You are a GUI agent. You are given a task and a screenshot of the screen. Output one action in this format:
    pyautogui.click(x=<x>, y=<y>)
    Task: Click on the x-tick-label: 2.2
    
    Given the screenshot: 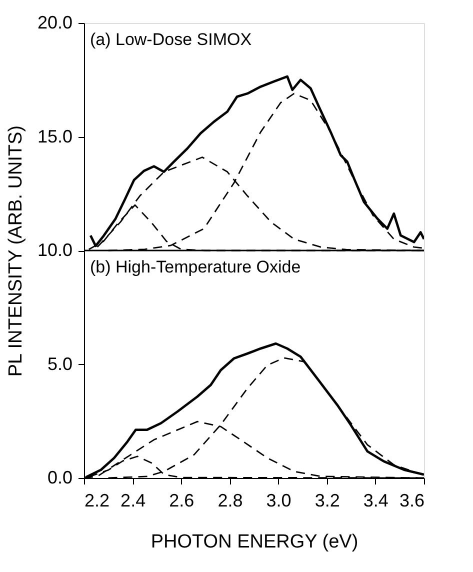 What is the action you would take?
    pyautogui.click(x=97, y=500)
    